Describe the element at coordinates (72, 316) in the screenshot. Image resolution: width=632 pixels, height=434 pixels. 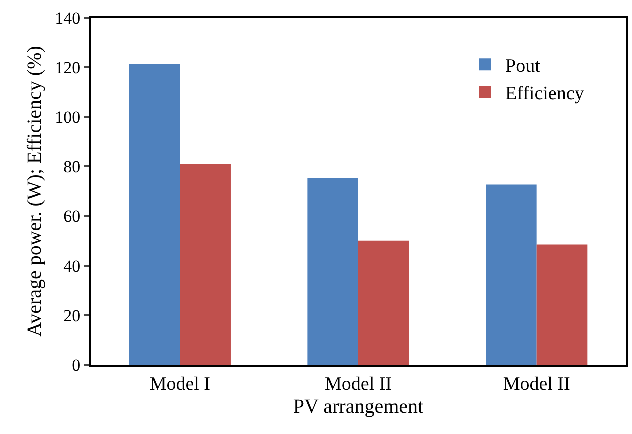
I see `y-tick-label: 20` at that location.